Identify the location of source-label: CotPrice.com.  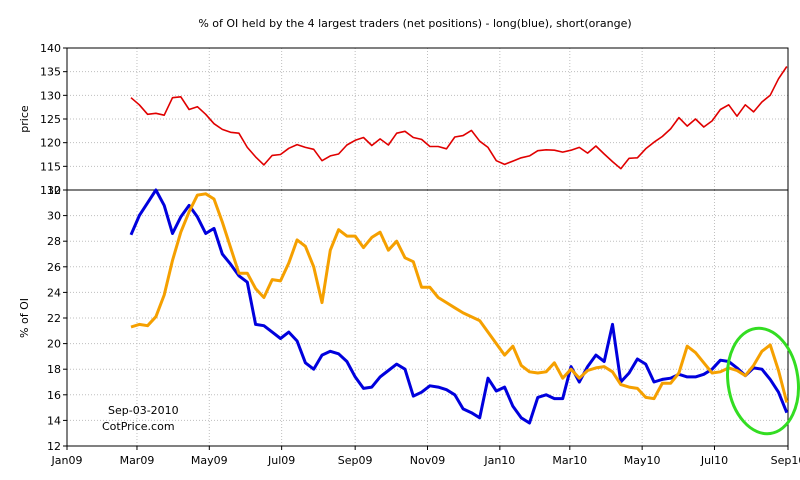
(138, 426).